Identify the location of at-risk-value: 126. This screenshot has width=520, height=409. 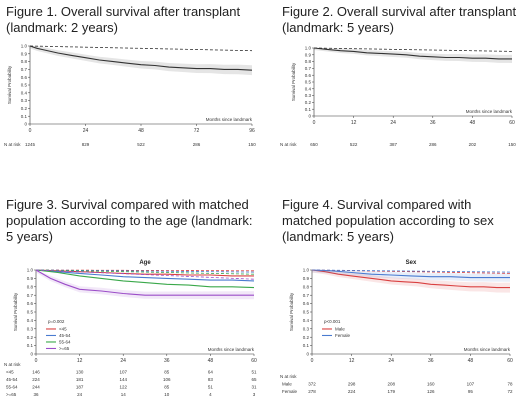
(431, 391).